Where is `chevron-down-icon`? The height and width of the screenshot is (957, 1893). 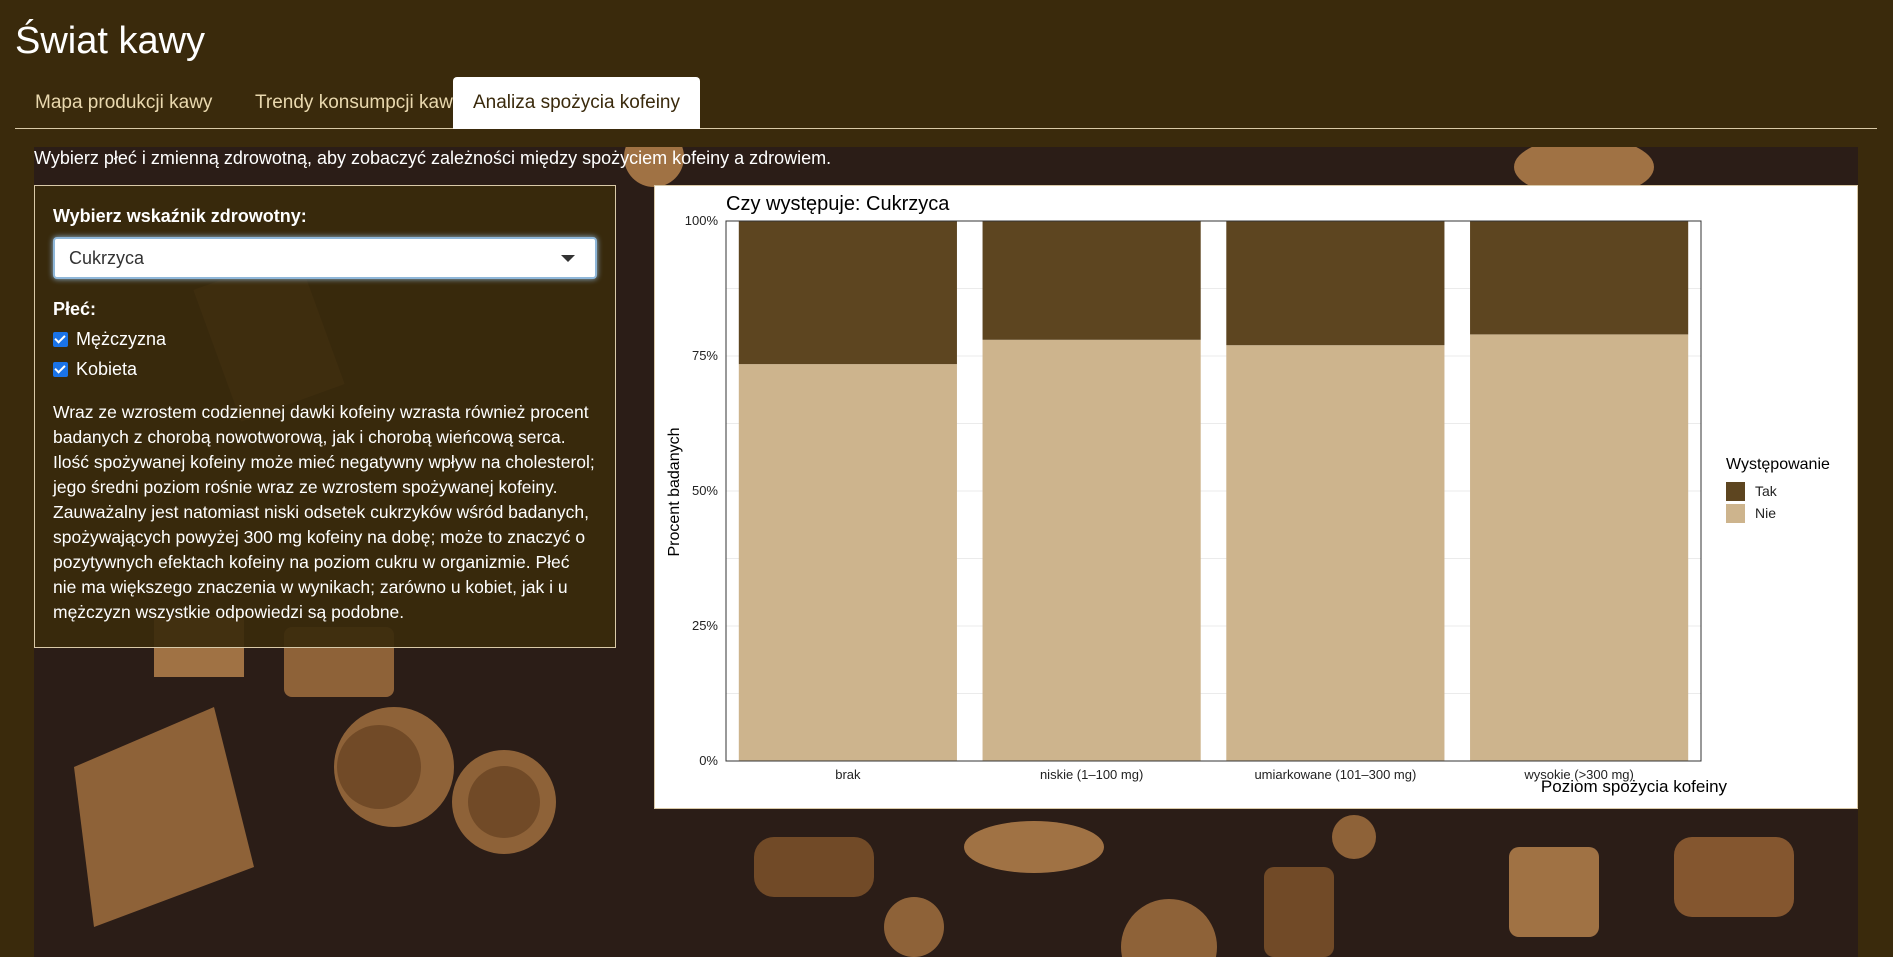
chevron-down-icon is located at coordinates (568, 258).